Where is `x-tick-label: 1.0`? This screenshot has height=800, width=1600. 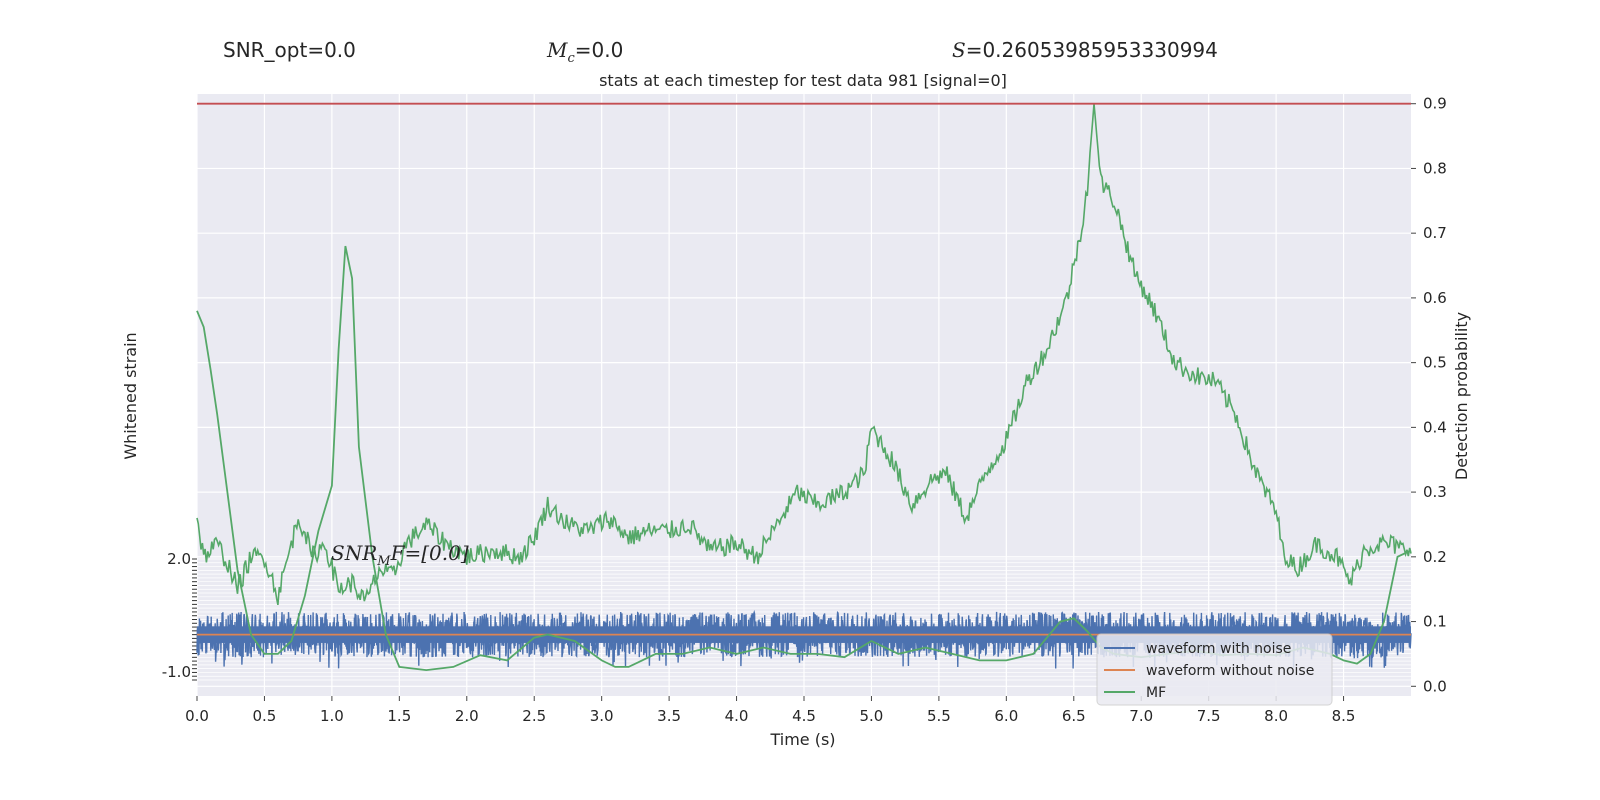
x-tick-label: 1.0 is located at coordinates (332, 716).